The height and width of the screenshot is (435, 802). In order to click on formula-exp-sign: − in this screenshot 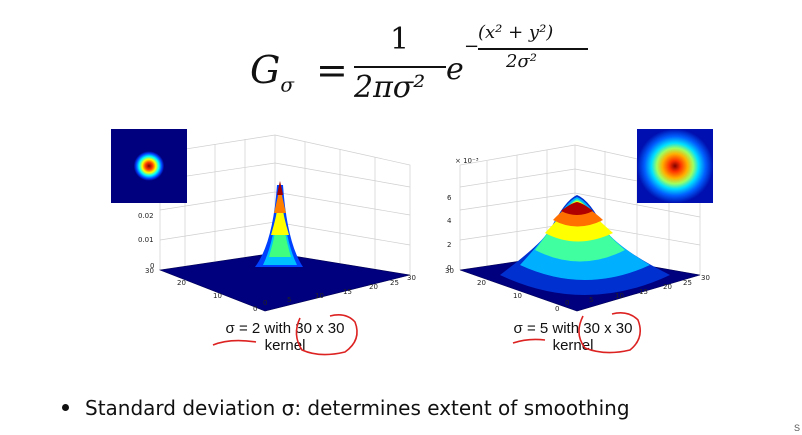, I will do `click(472, 46)`.